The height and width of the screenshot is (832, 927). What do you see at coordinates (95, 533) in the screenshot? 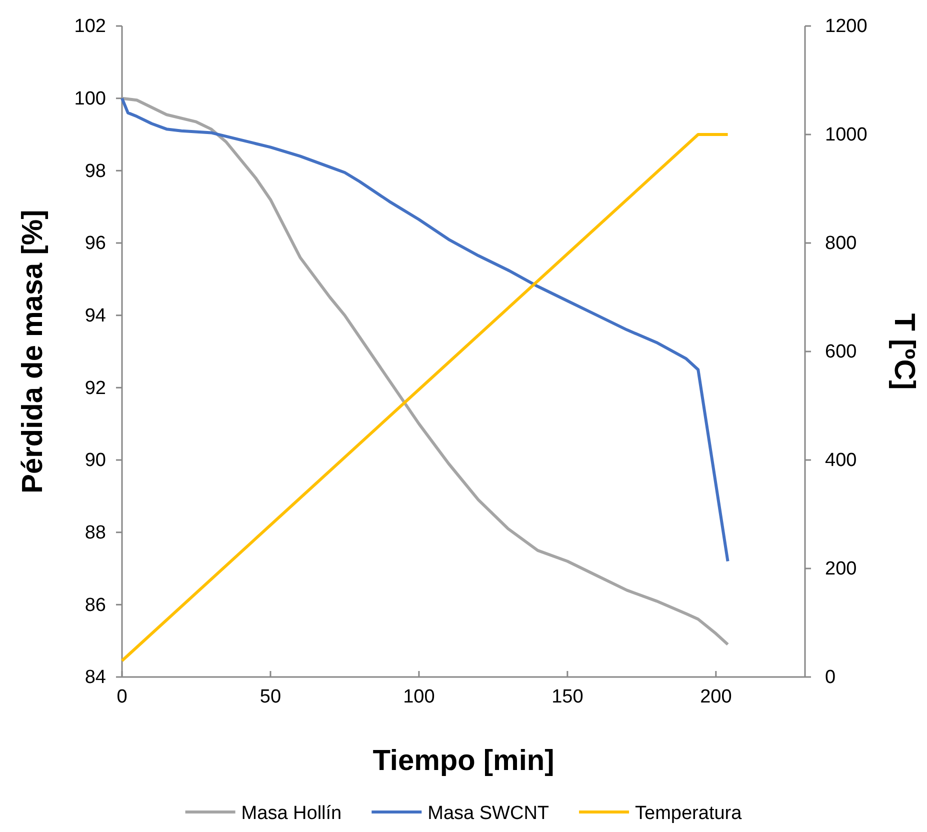
I see `y-tick-label: 88` at bounding box center [95, 533].